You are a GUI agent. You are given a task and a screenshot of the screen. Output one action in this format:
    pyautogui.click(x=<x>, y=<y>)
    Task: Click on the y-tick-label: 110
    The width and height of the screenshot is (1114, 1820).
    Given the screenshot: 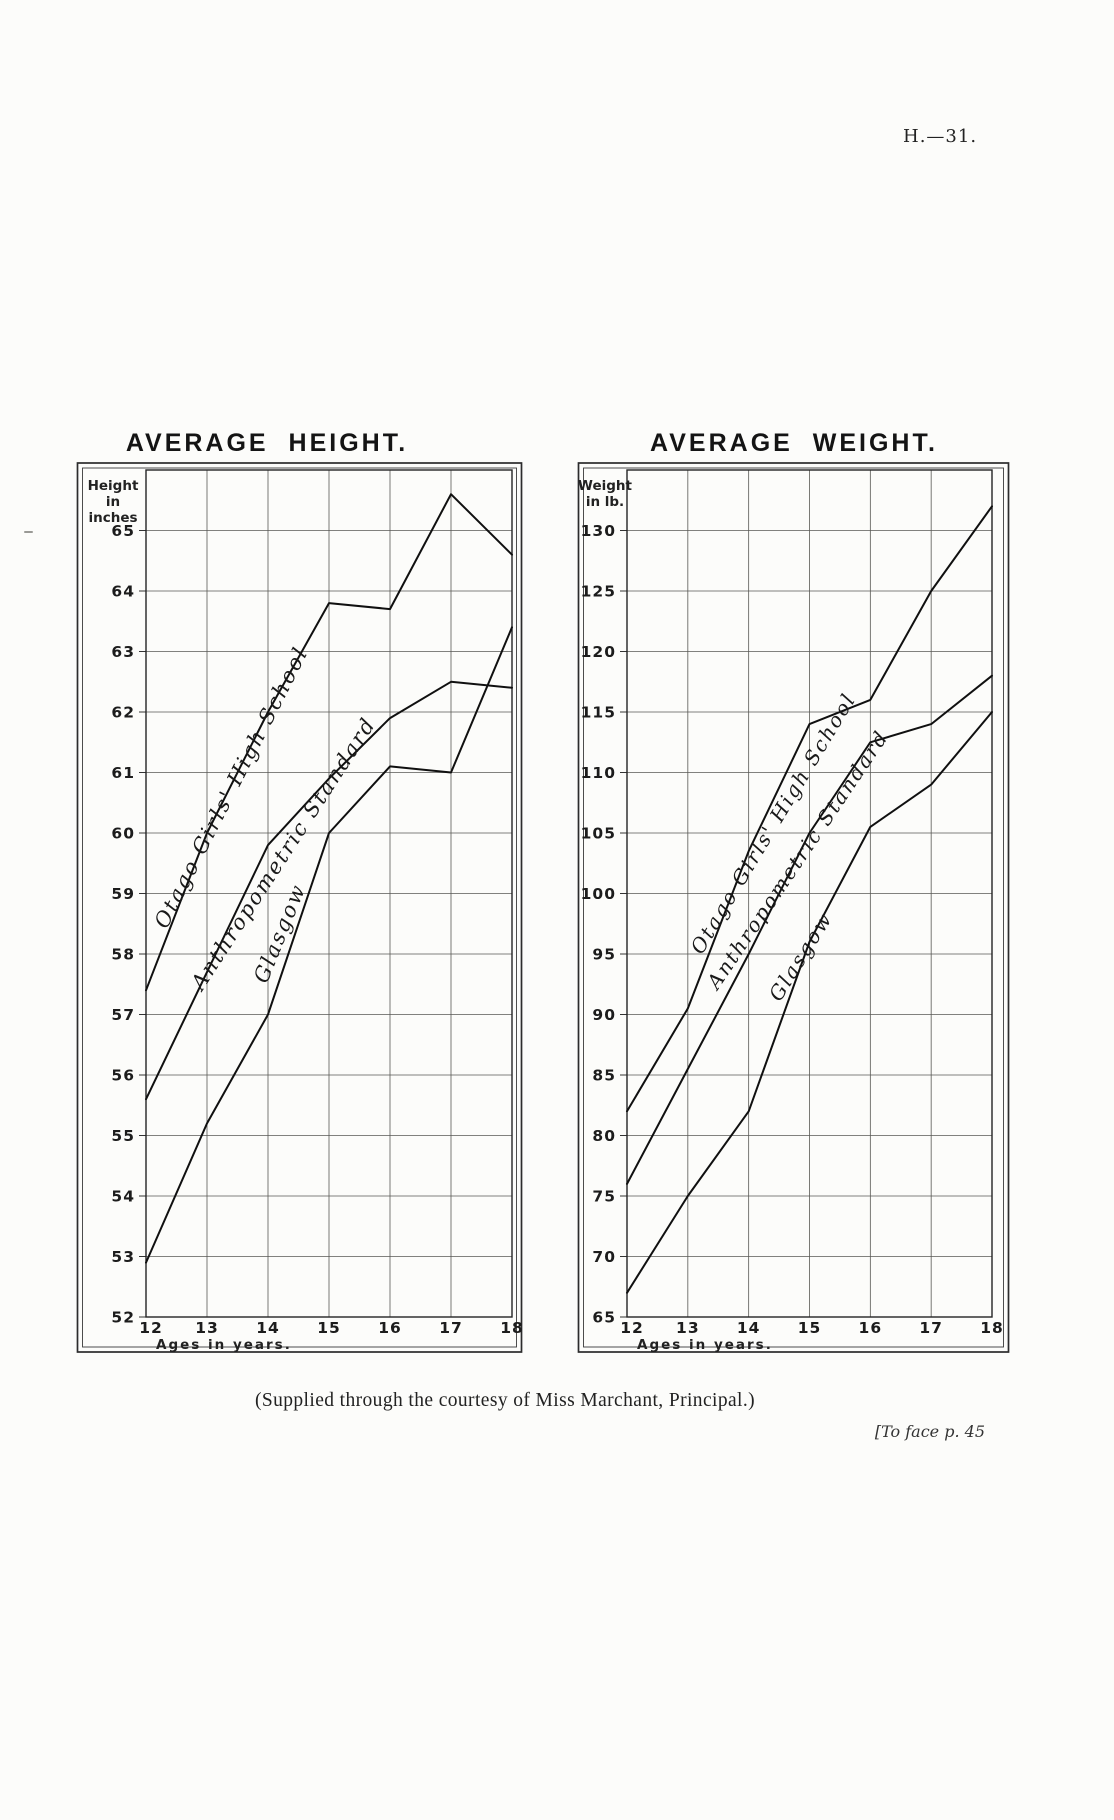 What is the action you would take?
    pyautogui.click(x=598, y=773)
    